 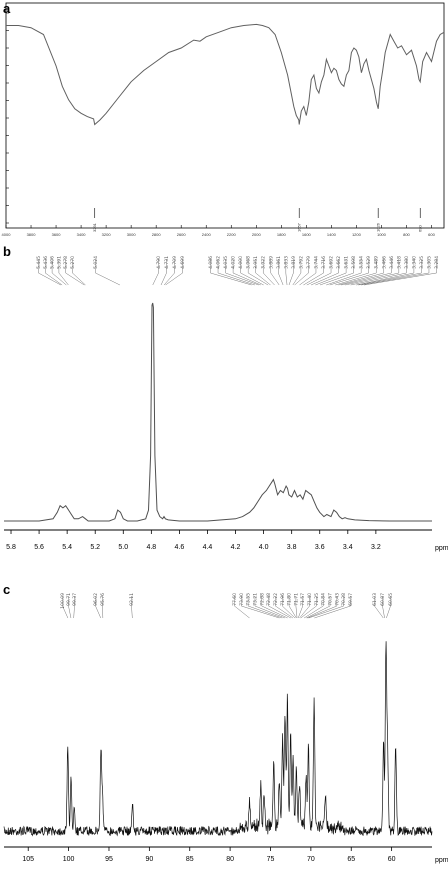 I want to click on c13-peak-label: 60.87, so click(x=383, y=599).